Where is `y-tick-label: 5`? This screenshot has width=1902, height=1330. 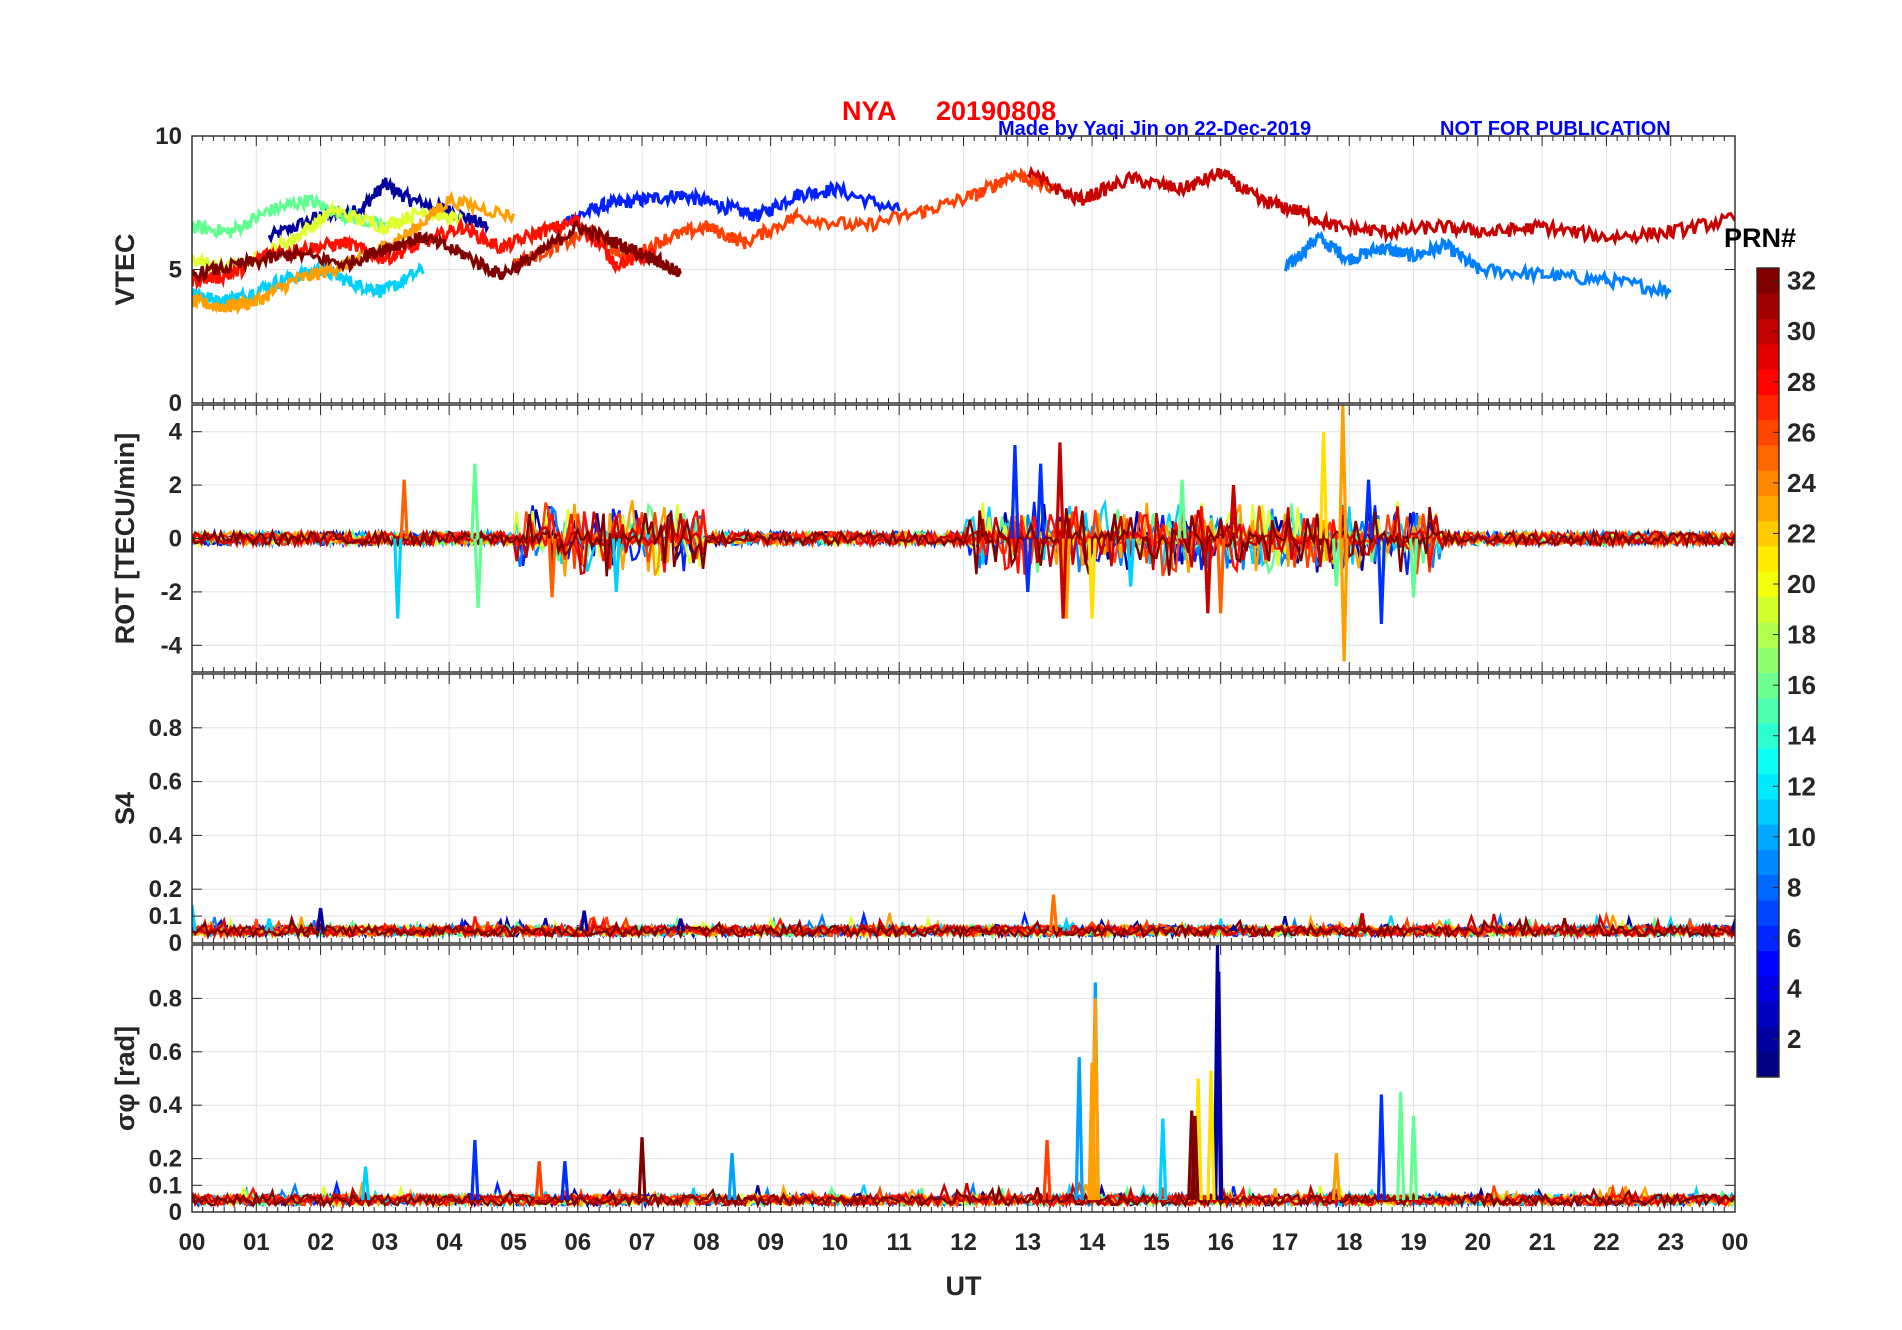 y-tick-label: 5 is located at coordinates (175, 270).